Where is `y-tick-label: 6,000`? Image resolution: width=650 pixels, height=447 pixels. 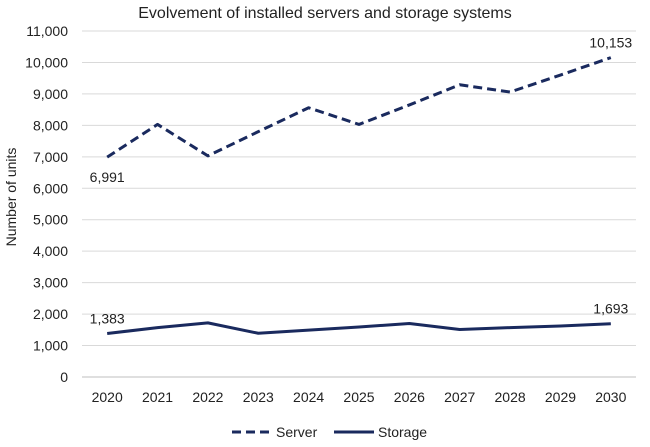 y-tick-label: 6,000 is located at coordinates (50, 188).